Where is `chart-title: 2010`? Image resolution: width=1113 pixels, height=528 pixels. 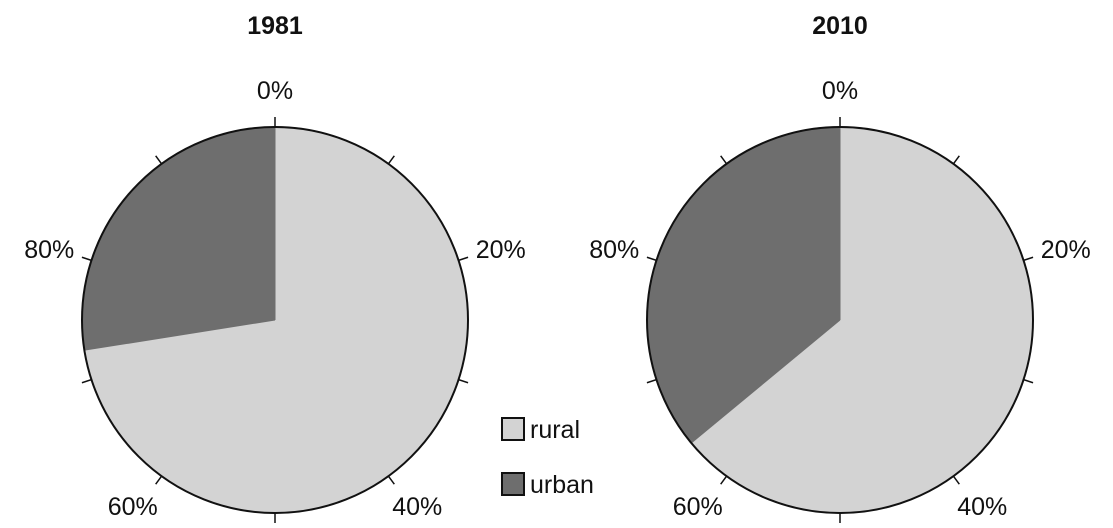 chart-title: 2010 is located at coordinates (840, 26).